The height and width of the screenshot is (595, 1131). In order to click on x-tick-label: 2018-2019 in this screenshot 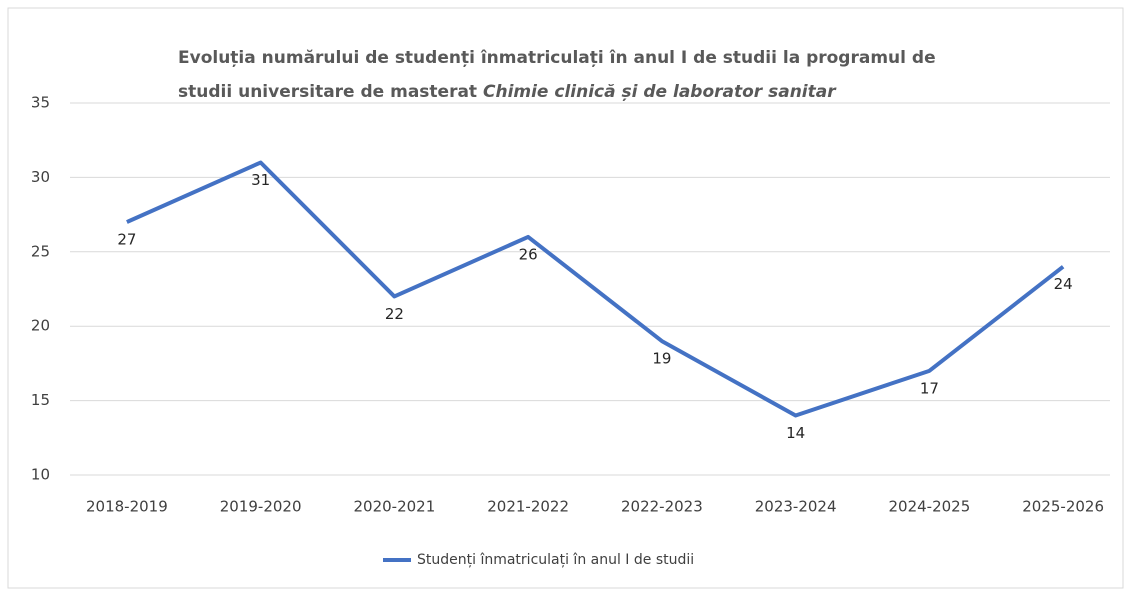, I will do `click(127, 507)`.